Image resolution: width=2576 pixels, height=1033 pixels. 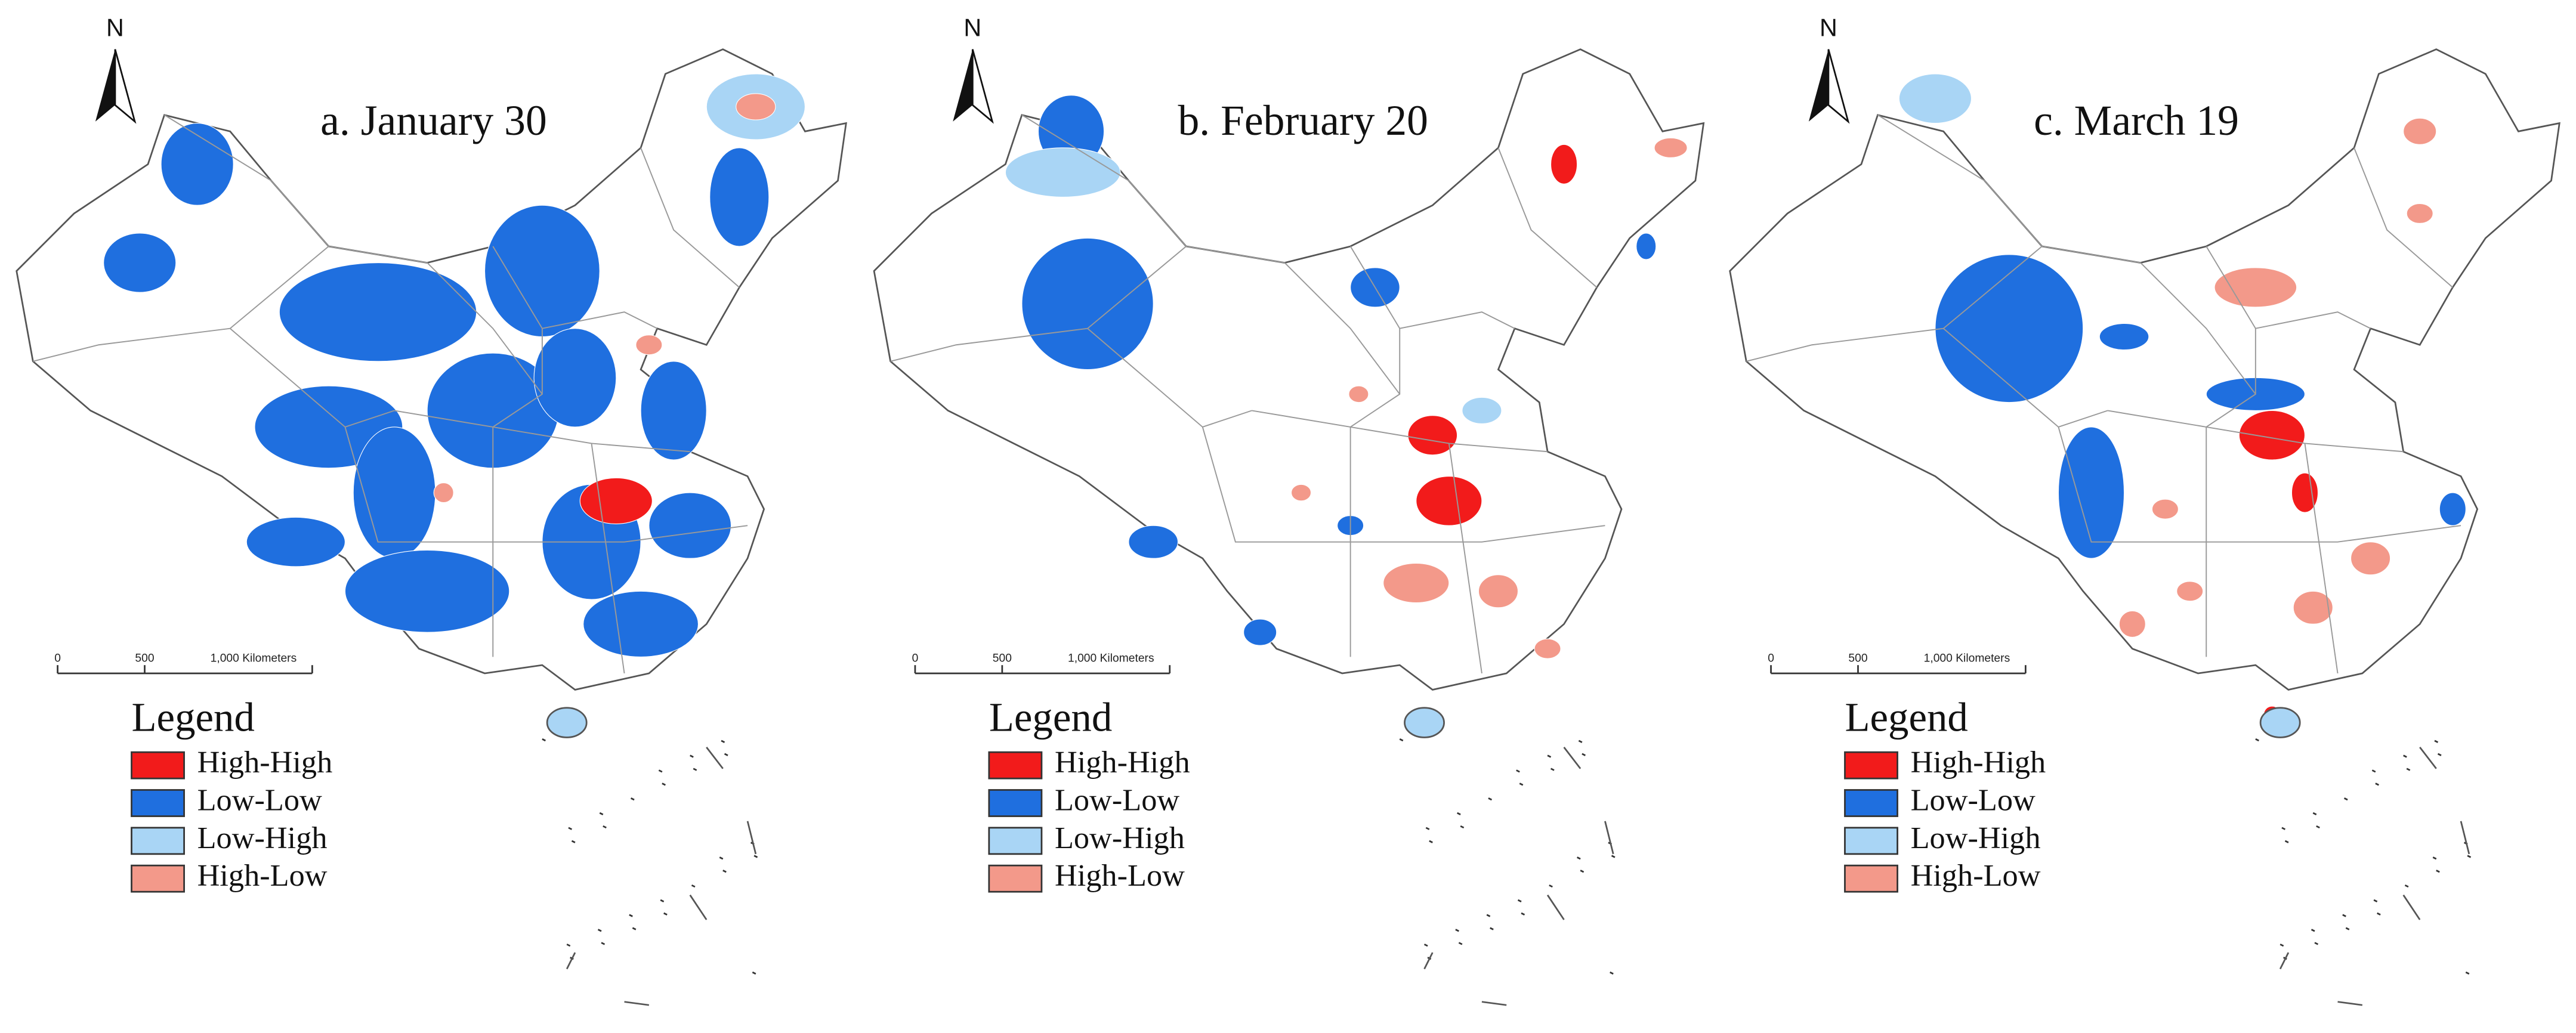 What do you see at coordinates (915, 658) in the screenshot?
I see `scale-label: 0` at bounding box center [915, 658].